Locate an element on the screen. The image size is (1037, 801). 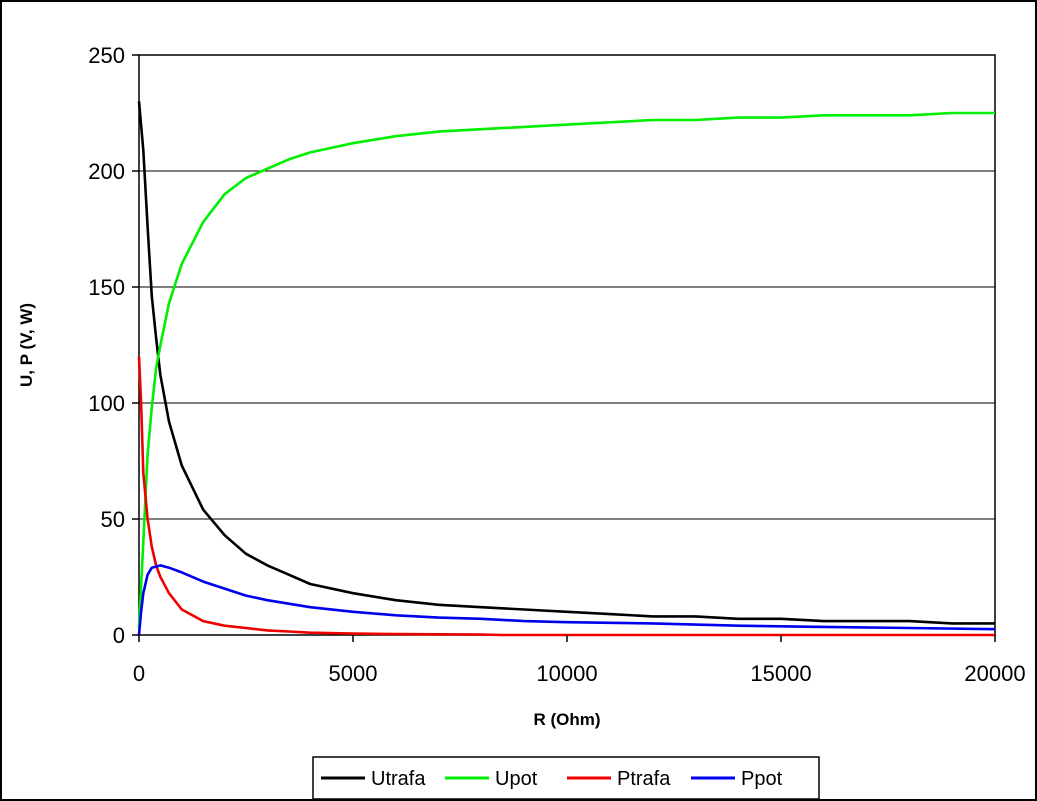
x-tick-label: 10000 is located at coordinates (566, 673).